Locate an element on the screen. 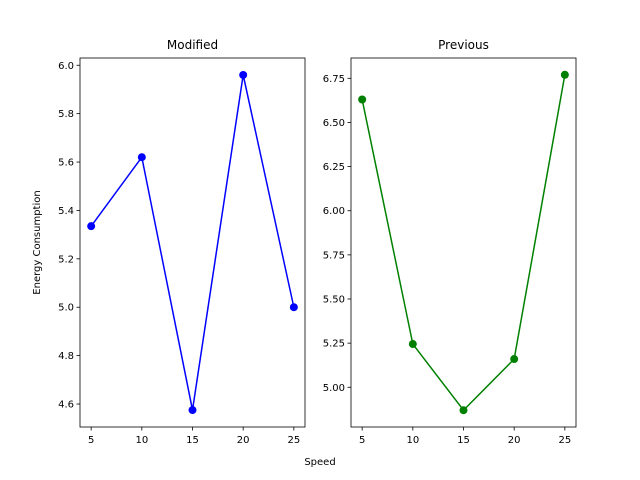  y-tick-label: 6.00 is located at coordinates (334, 211).